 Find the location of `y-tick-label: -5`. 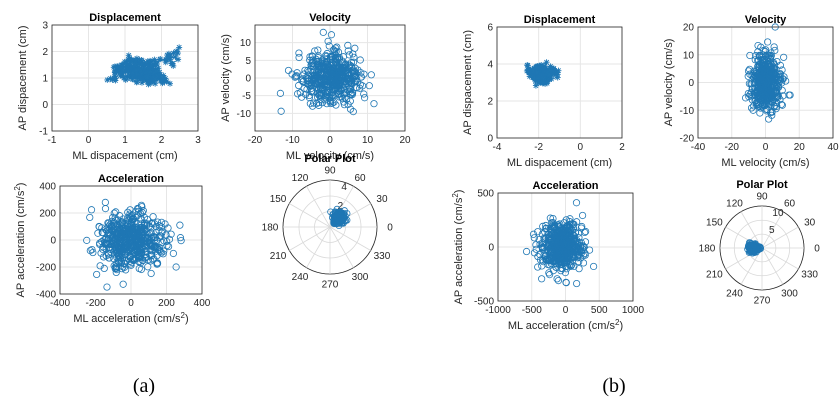

y-tick-label: -5 is located at coordinates (246, 96).